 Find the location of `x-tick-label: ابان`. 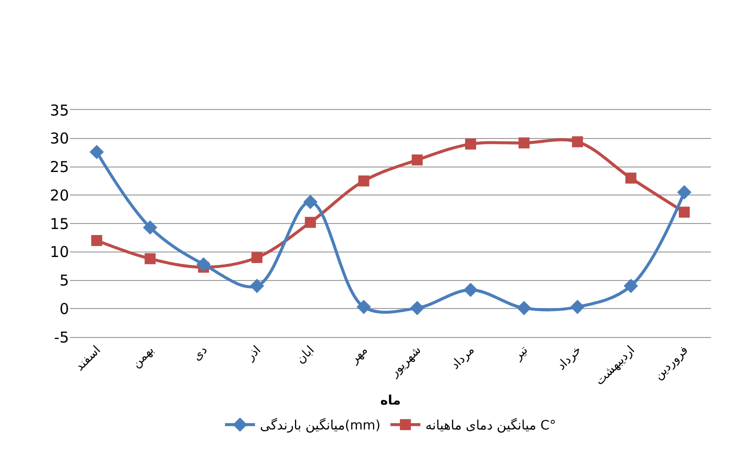

x-tick-label: ابان is located at coordinates (305, 354).